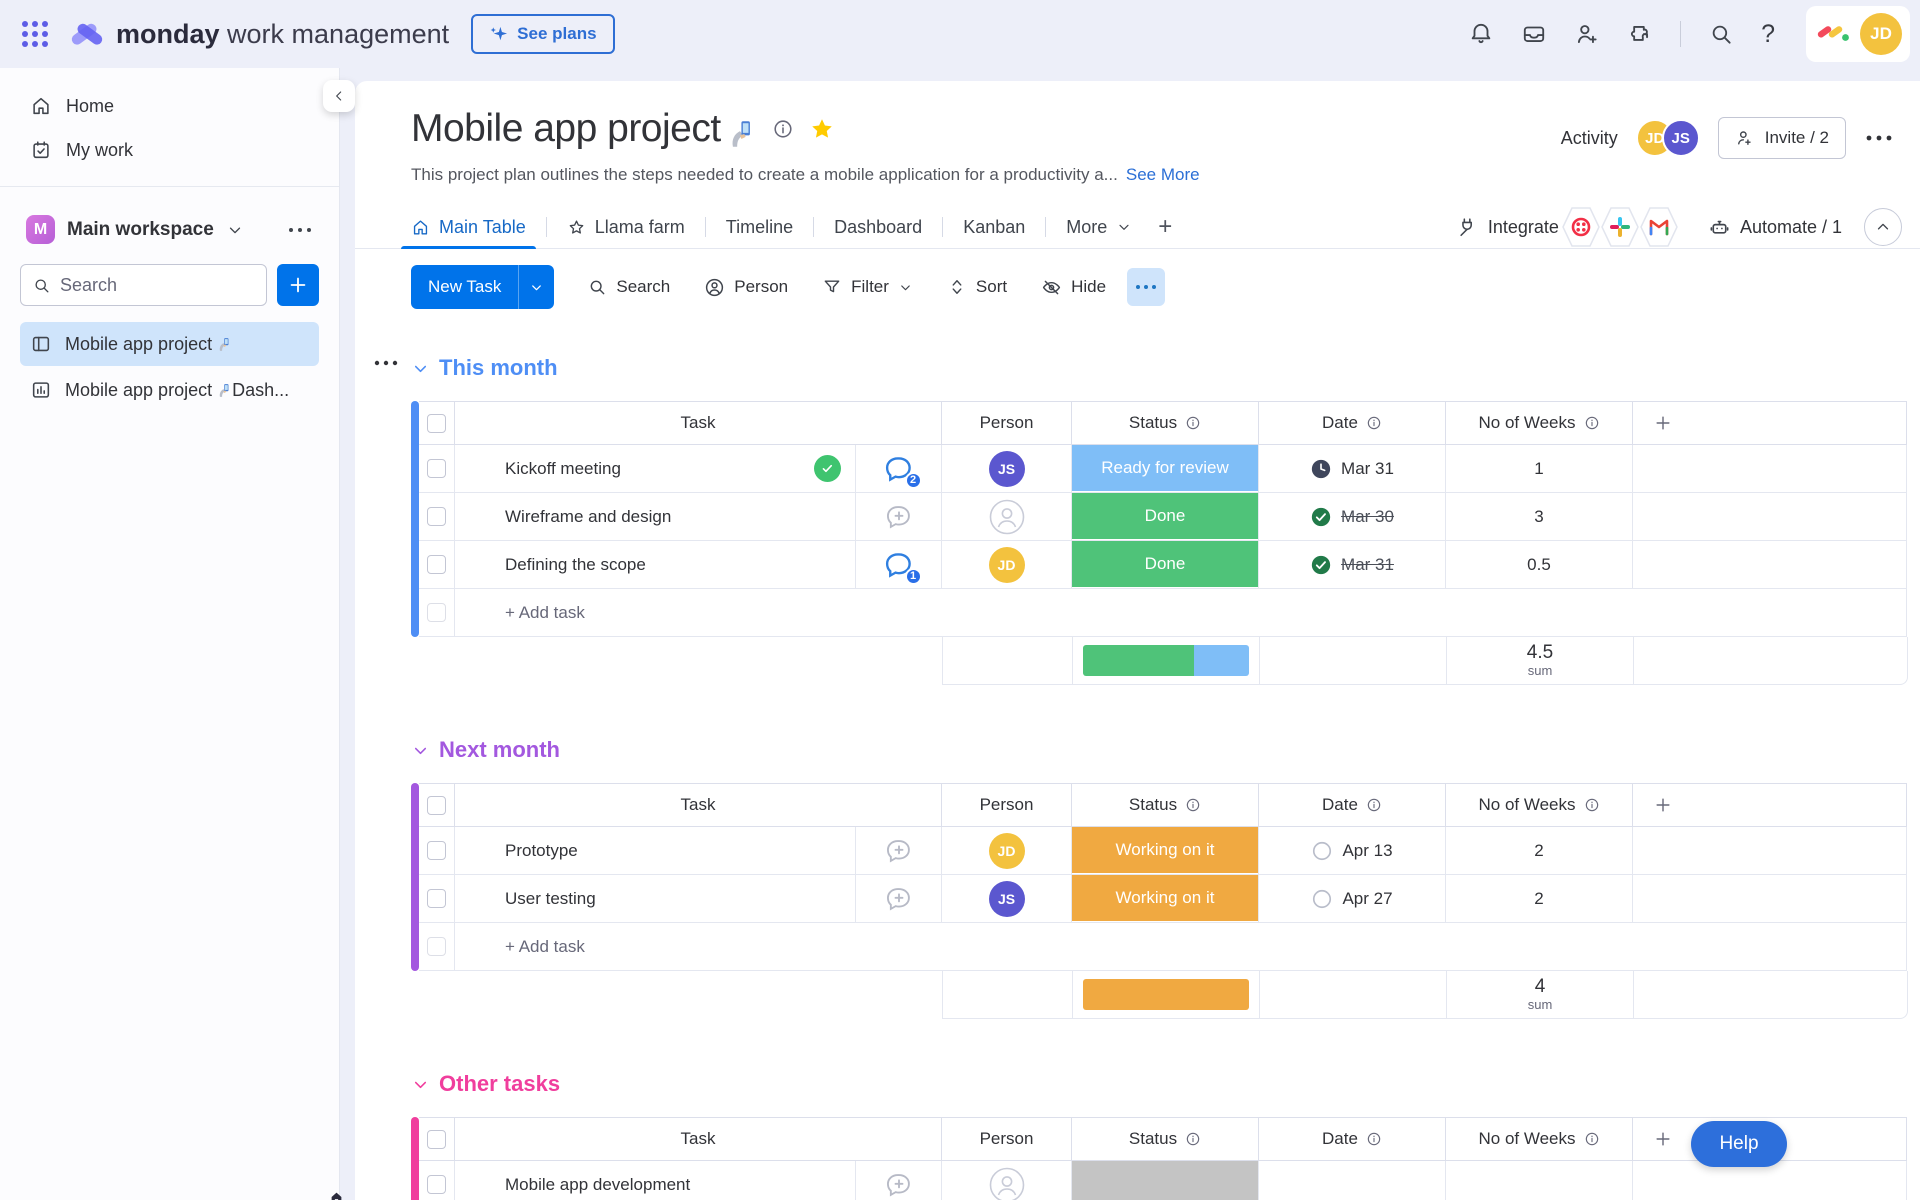  Describe the element at coordinates (1534, 34) in the screenshot. I see `inbox-icon` at that location.